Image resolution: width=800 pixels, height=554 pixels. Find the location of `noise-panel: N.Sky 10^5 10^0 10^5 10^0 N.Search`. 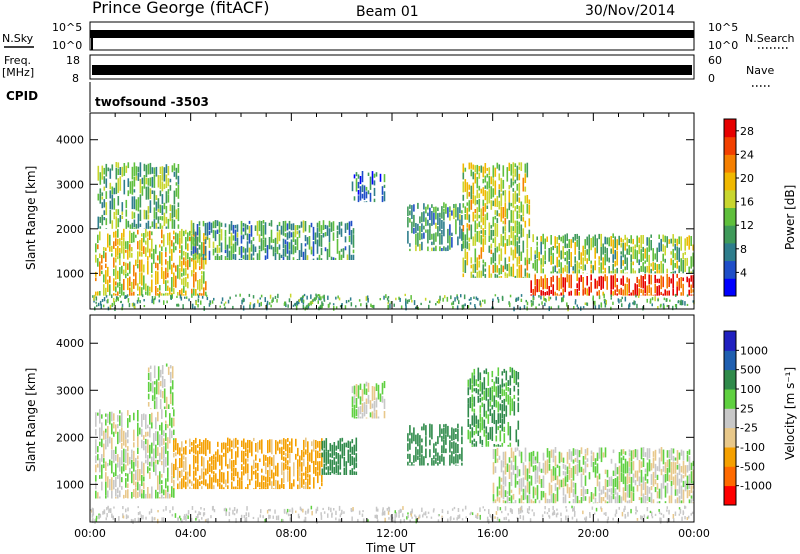

noise-panel: N.Sky 10^5 10^0 10^5 10^0 N.Search is located at coordinates (398, 36).